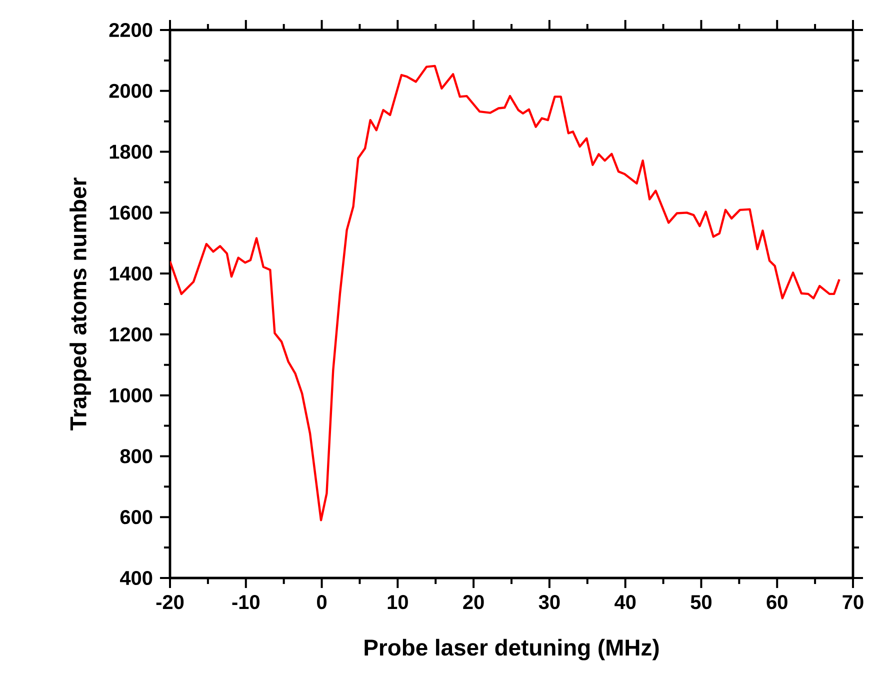  I want to click on x-tick-label: 70, so click(853, 602).